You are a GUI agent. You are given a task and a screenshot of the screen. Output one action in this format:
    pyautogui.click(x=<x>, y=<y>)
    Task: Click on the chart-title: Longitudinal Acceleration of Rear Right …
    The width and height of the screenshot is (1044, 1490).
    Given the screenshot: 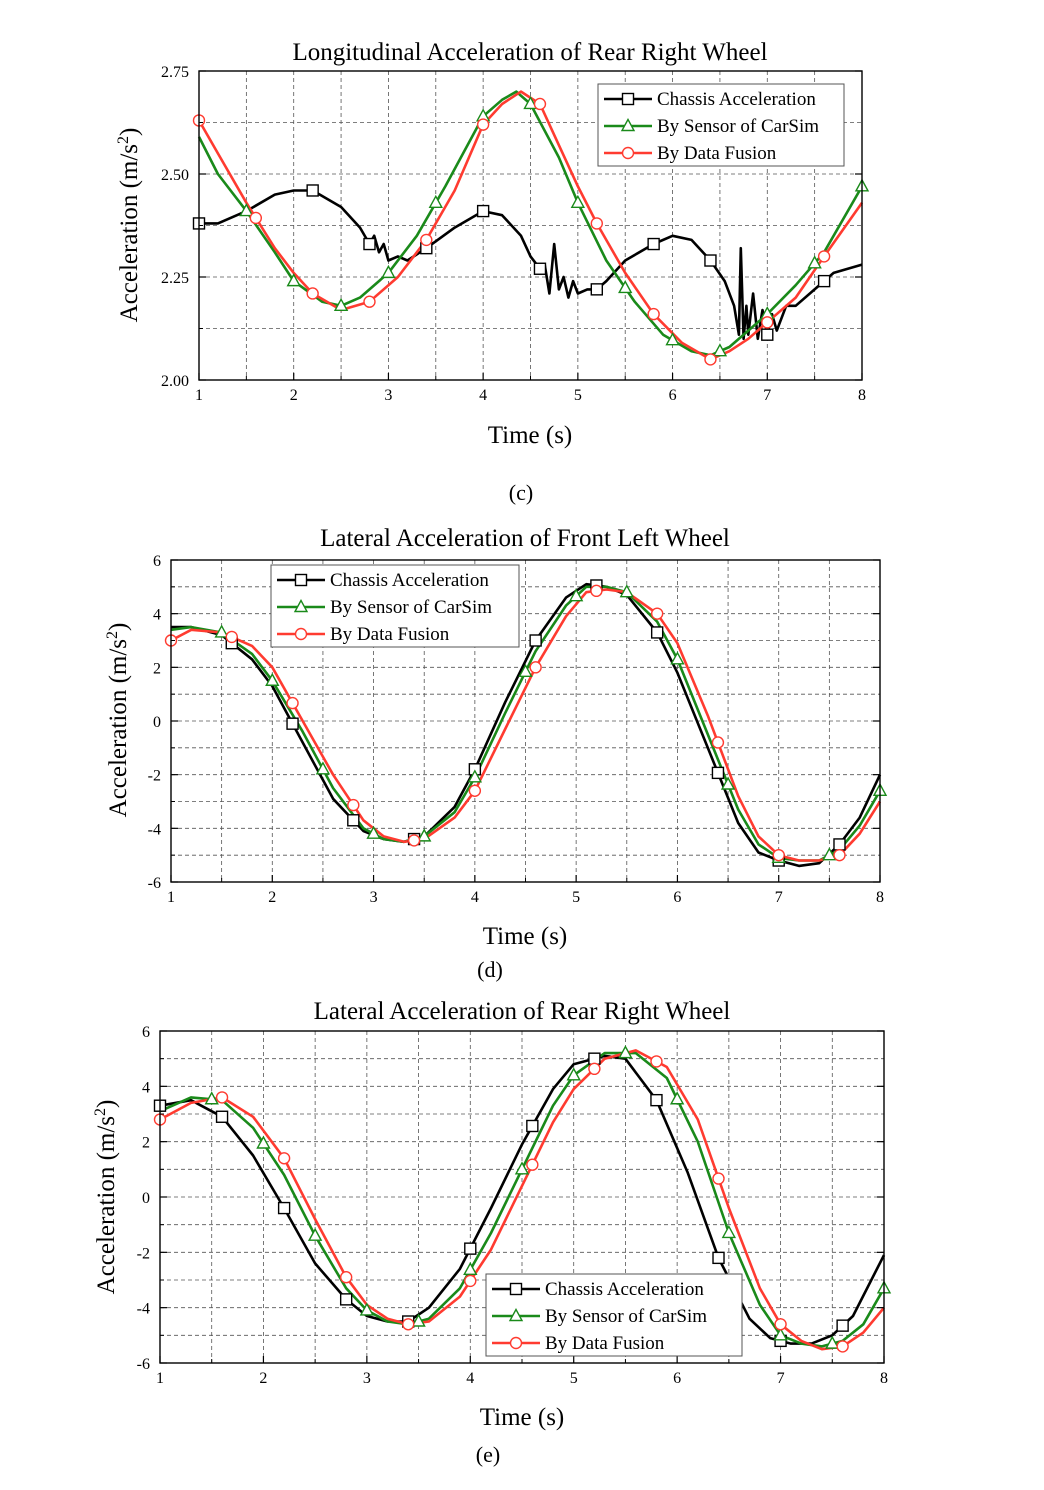 What is the action you would take?
    pyautogui.click(x=529, y=52)
    